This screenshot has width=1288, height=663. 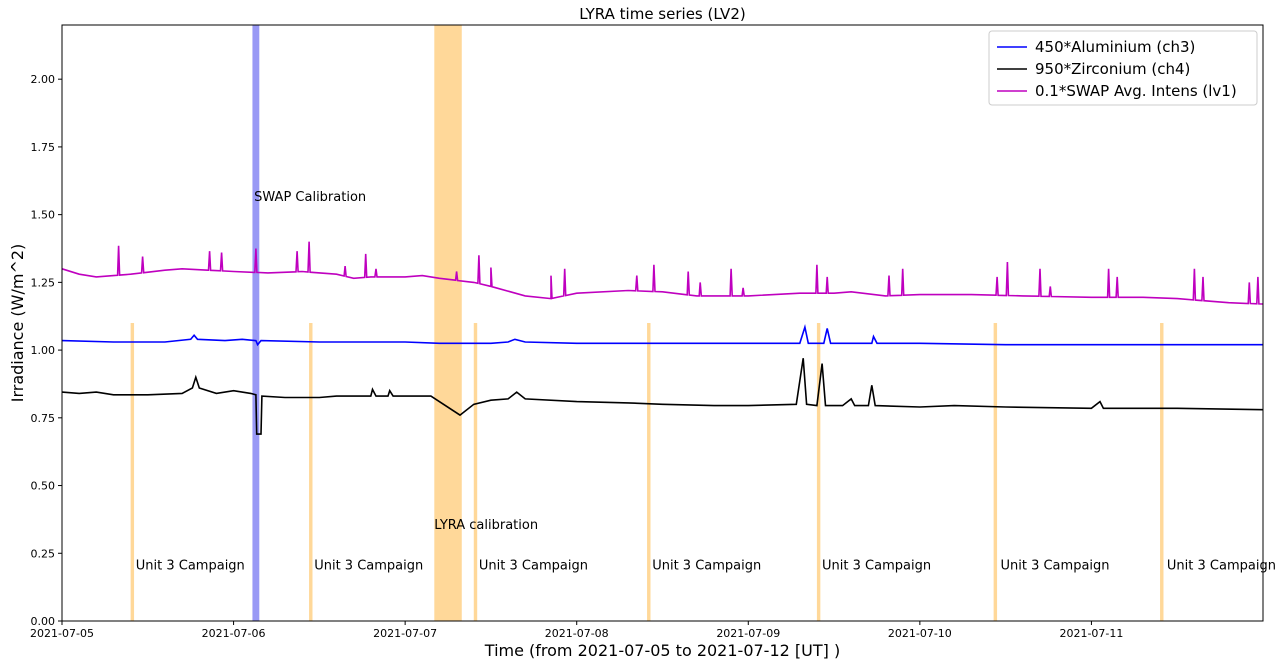 I want to click on legend-label-0: 450*Aluminium (ch3), so click(x=1115, y=47).